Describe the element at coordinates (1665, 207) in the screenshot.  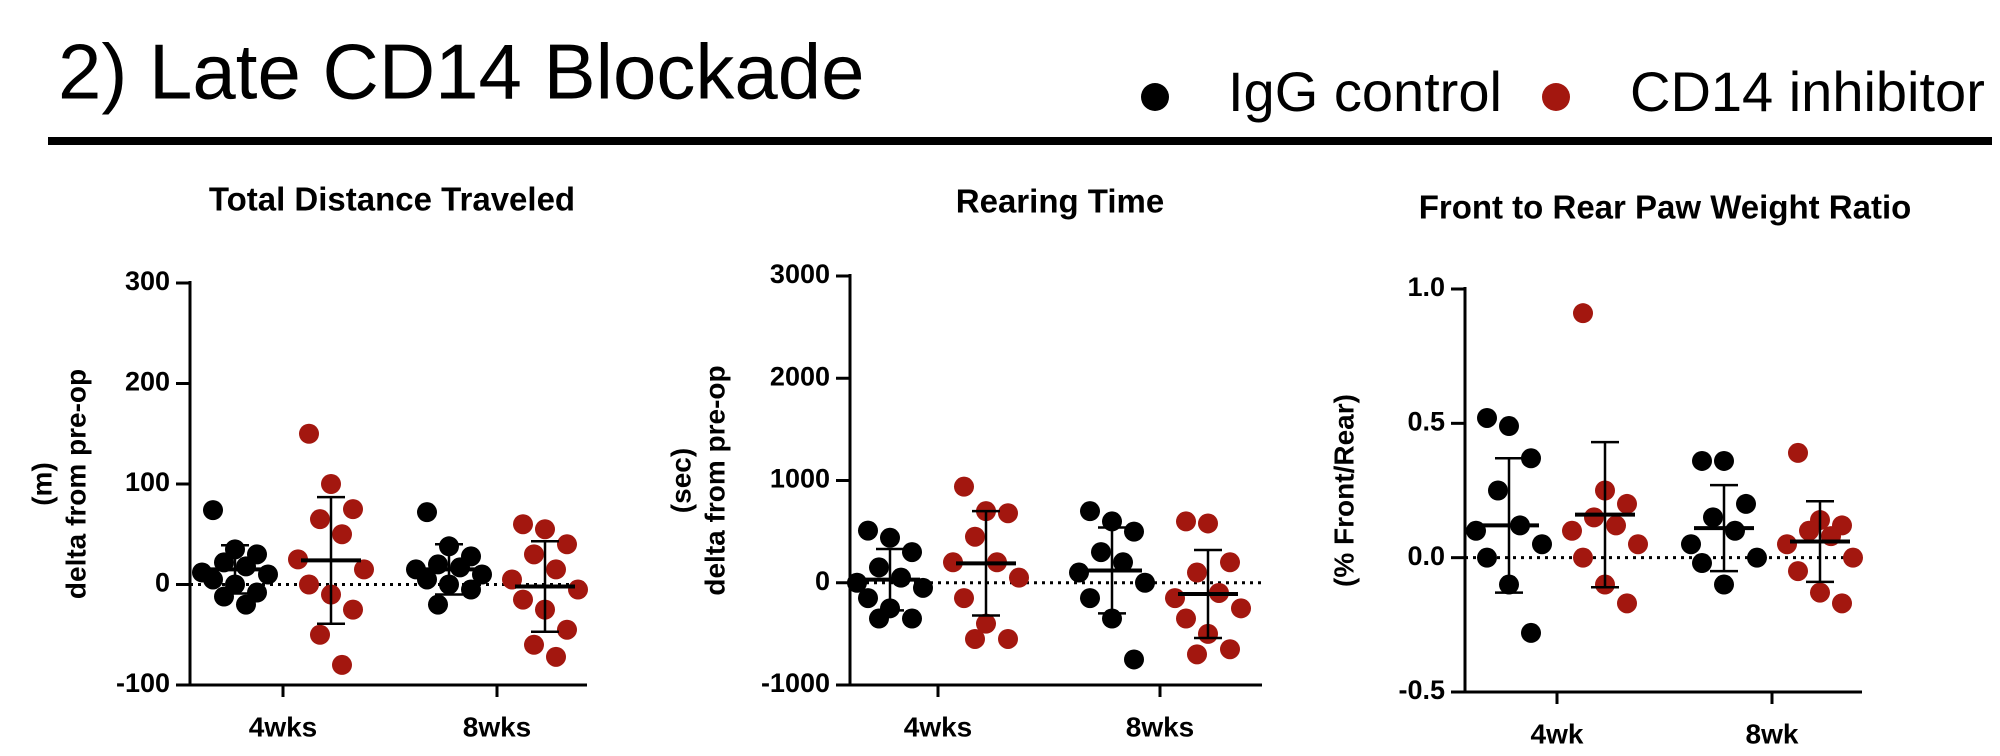
I see `chart-title: Front to Rear Paw Weight Ratio` at that location.